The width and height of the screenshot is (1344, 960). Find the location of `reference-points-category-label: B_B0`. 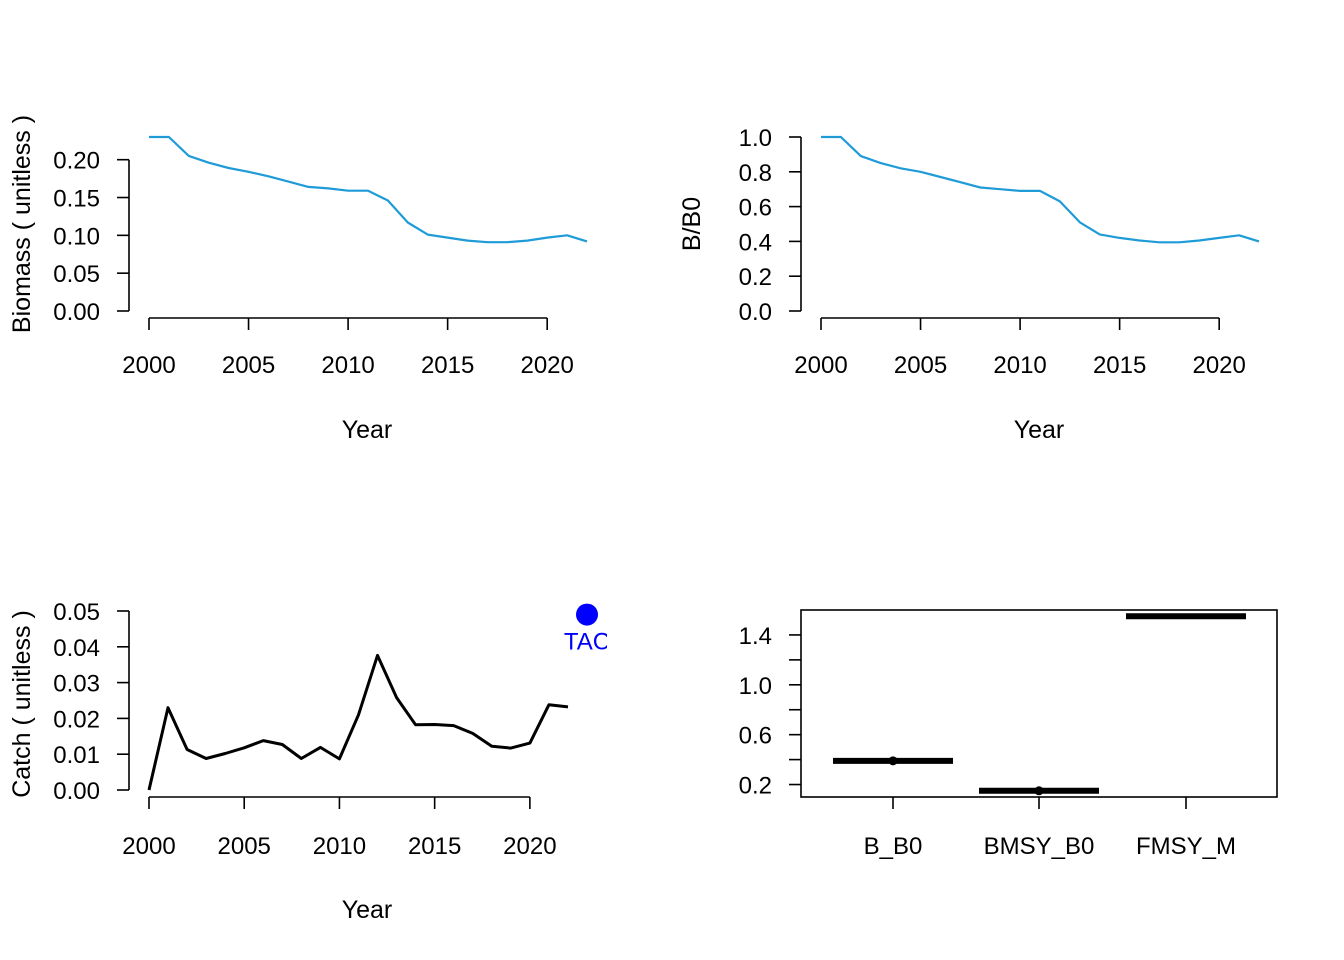

reference-points-category-label: B_B0 is located at coordinates (893, 846).